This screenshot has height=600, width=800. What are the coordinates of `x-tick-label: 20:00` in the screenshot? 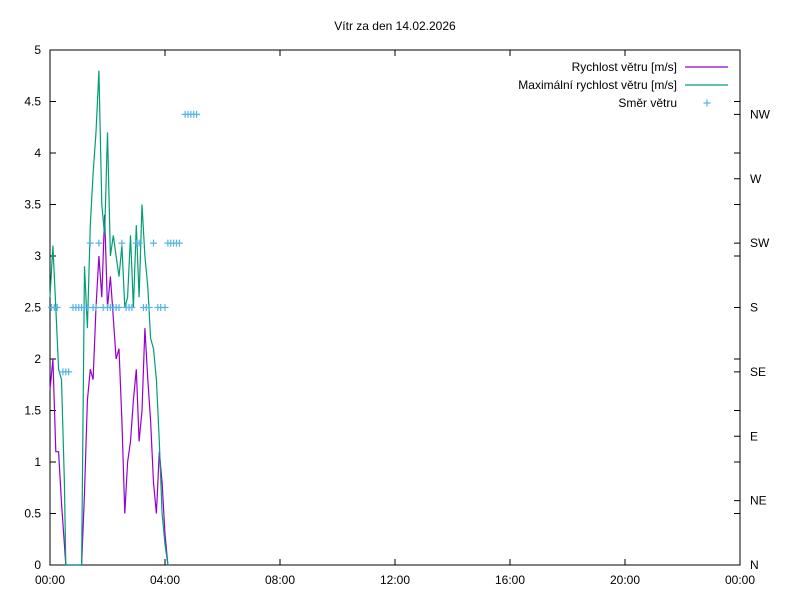 It's located at (625, 580).